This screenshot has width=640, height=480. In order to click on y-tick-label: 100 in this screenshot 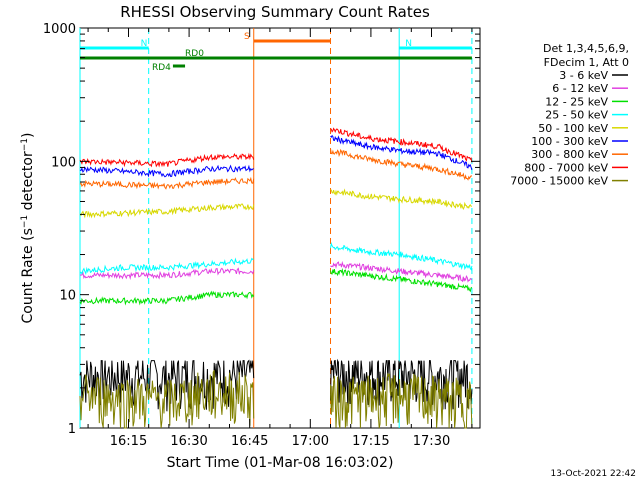, I will do `click(63, 162)`.